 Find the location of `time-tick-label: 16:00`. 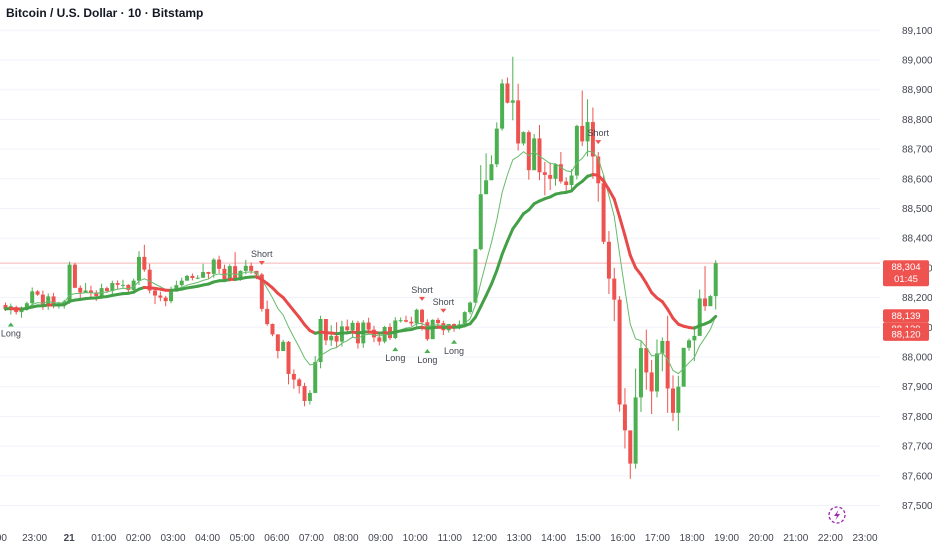

time-tick-label: 16:00 is located at coordinates (622, 538).